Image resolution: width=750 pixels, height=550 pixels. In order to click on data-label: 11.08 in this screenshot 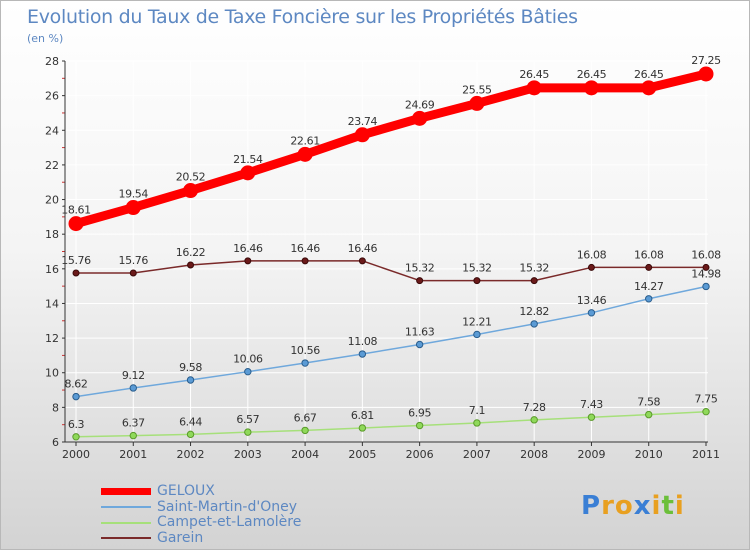, I will do `click(363, 341)`.